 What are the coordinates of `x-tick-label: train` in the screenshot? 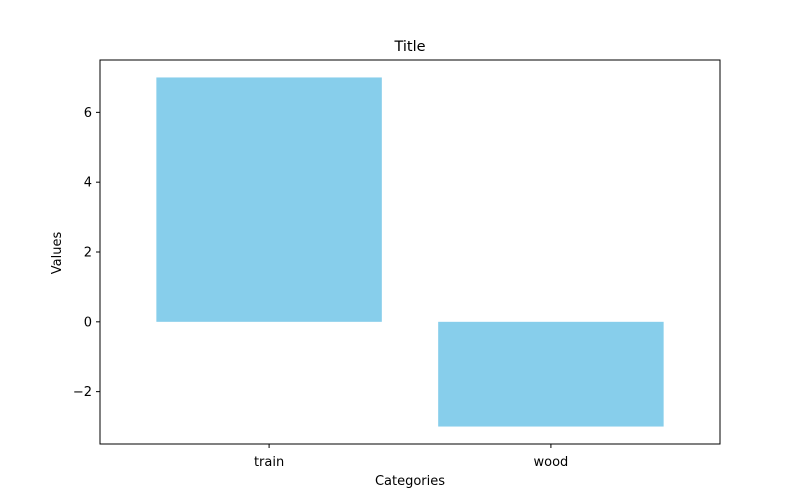 It's located at (269, 462).